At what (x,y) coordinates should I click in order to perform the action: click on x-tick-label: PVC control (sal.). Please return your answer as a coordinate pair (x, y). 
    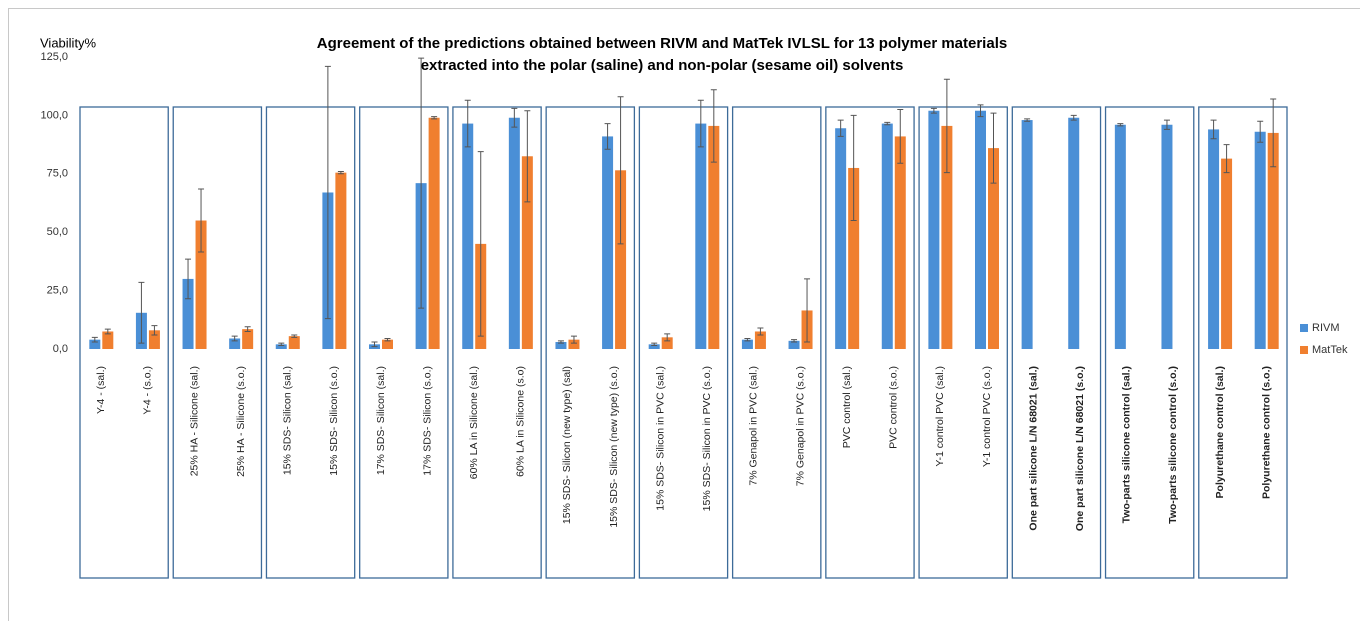
    Looking at the image, I should click on (847, 407).